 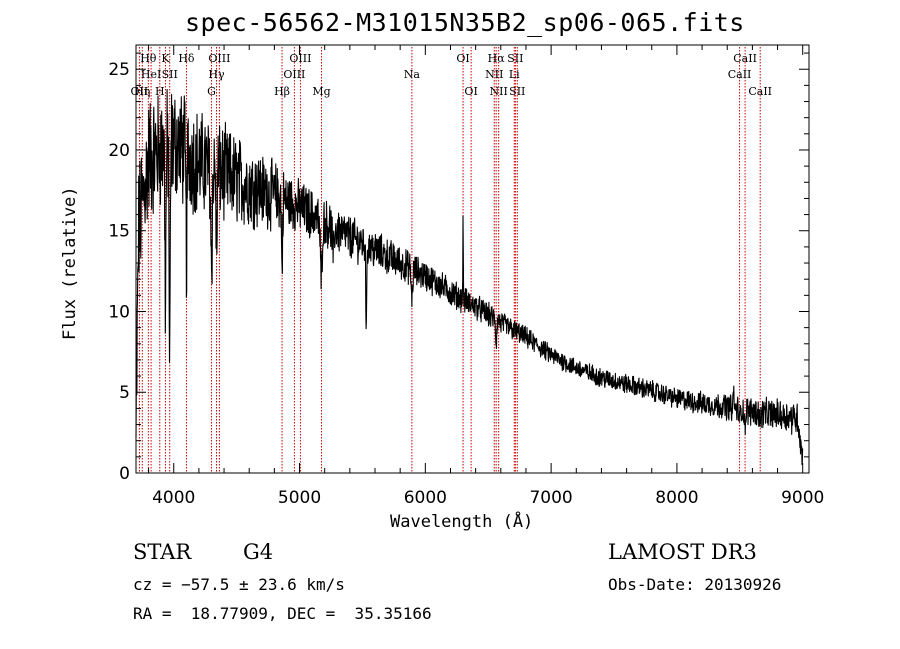 I want to click on object-subclass: G4, so click(x=258, y=552).